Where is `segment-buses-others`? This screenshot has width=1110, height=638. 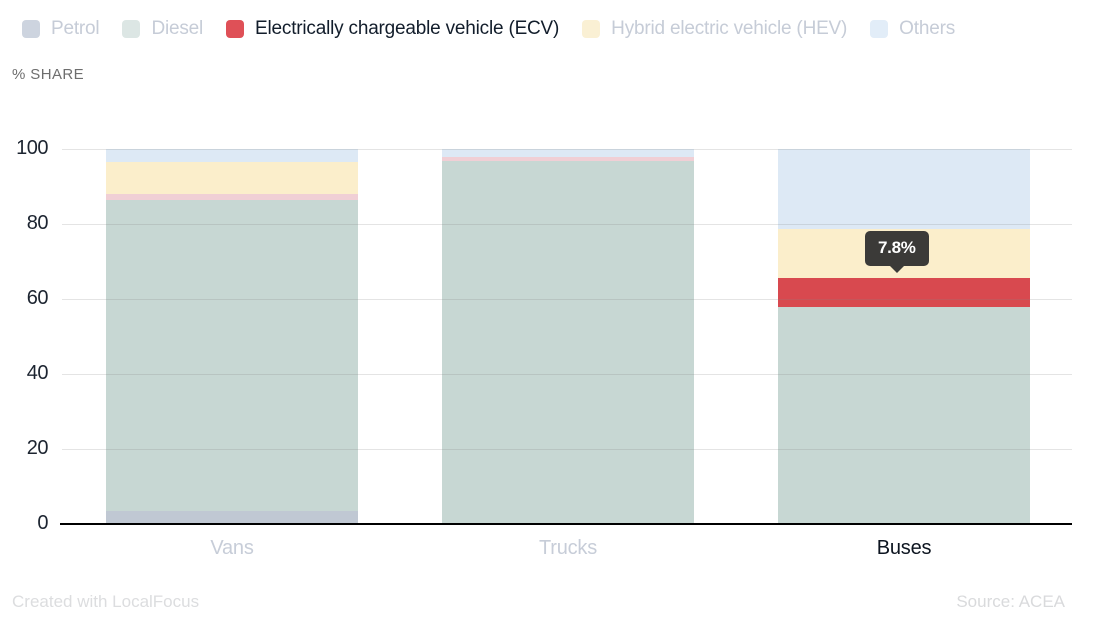 segment-buses-others is located at coordinates (904, 189).